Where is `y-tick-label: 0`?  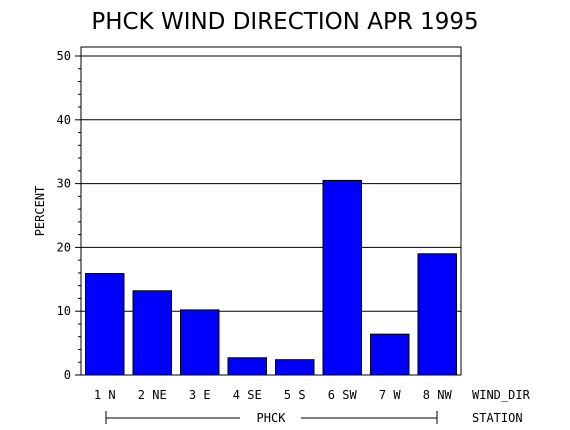 y-tick-label: 0 is located at coordinates (67, 375).